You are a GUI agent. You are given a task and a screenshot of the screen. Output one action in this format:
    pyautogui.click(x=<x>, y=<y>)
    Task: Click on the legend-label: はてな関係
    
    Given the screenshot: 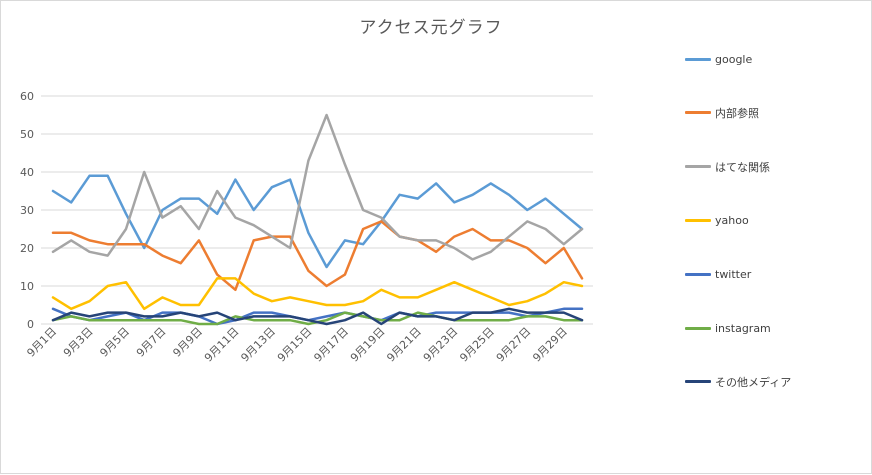 What is the action you would take?
    pyautogui.click(x=742, y=167)
    